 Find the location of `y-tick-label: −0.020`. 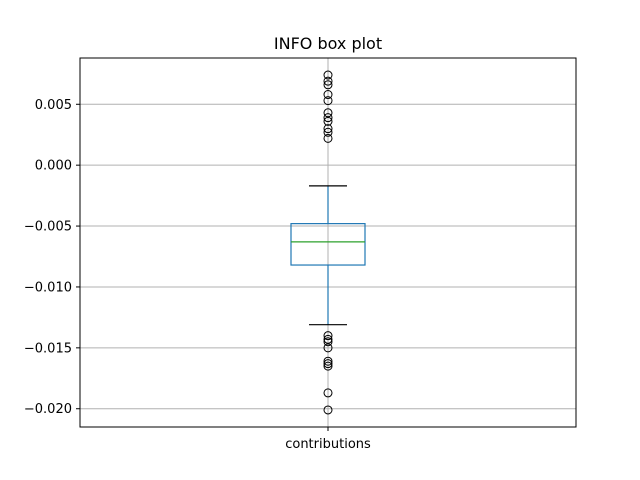

y-tick-label: −0.020 is located at coordinates (48, 409).